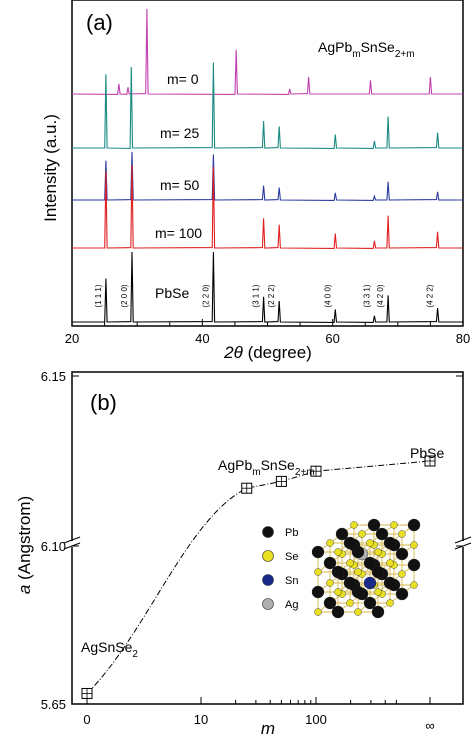 The image size is (474, 742). What do you see at coordinates (183, 79) in the screenshot?
I see `xrd-series-label: m= 0` at bounding box center [183, 79].